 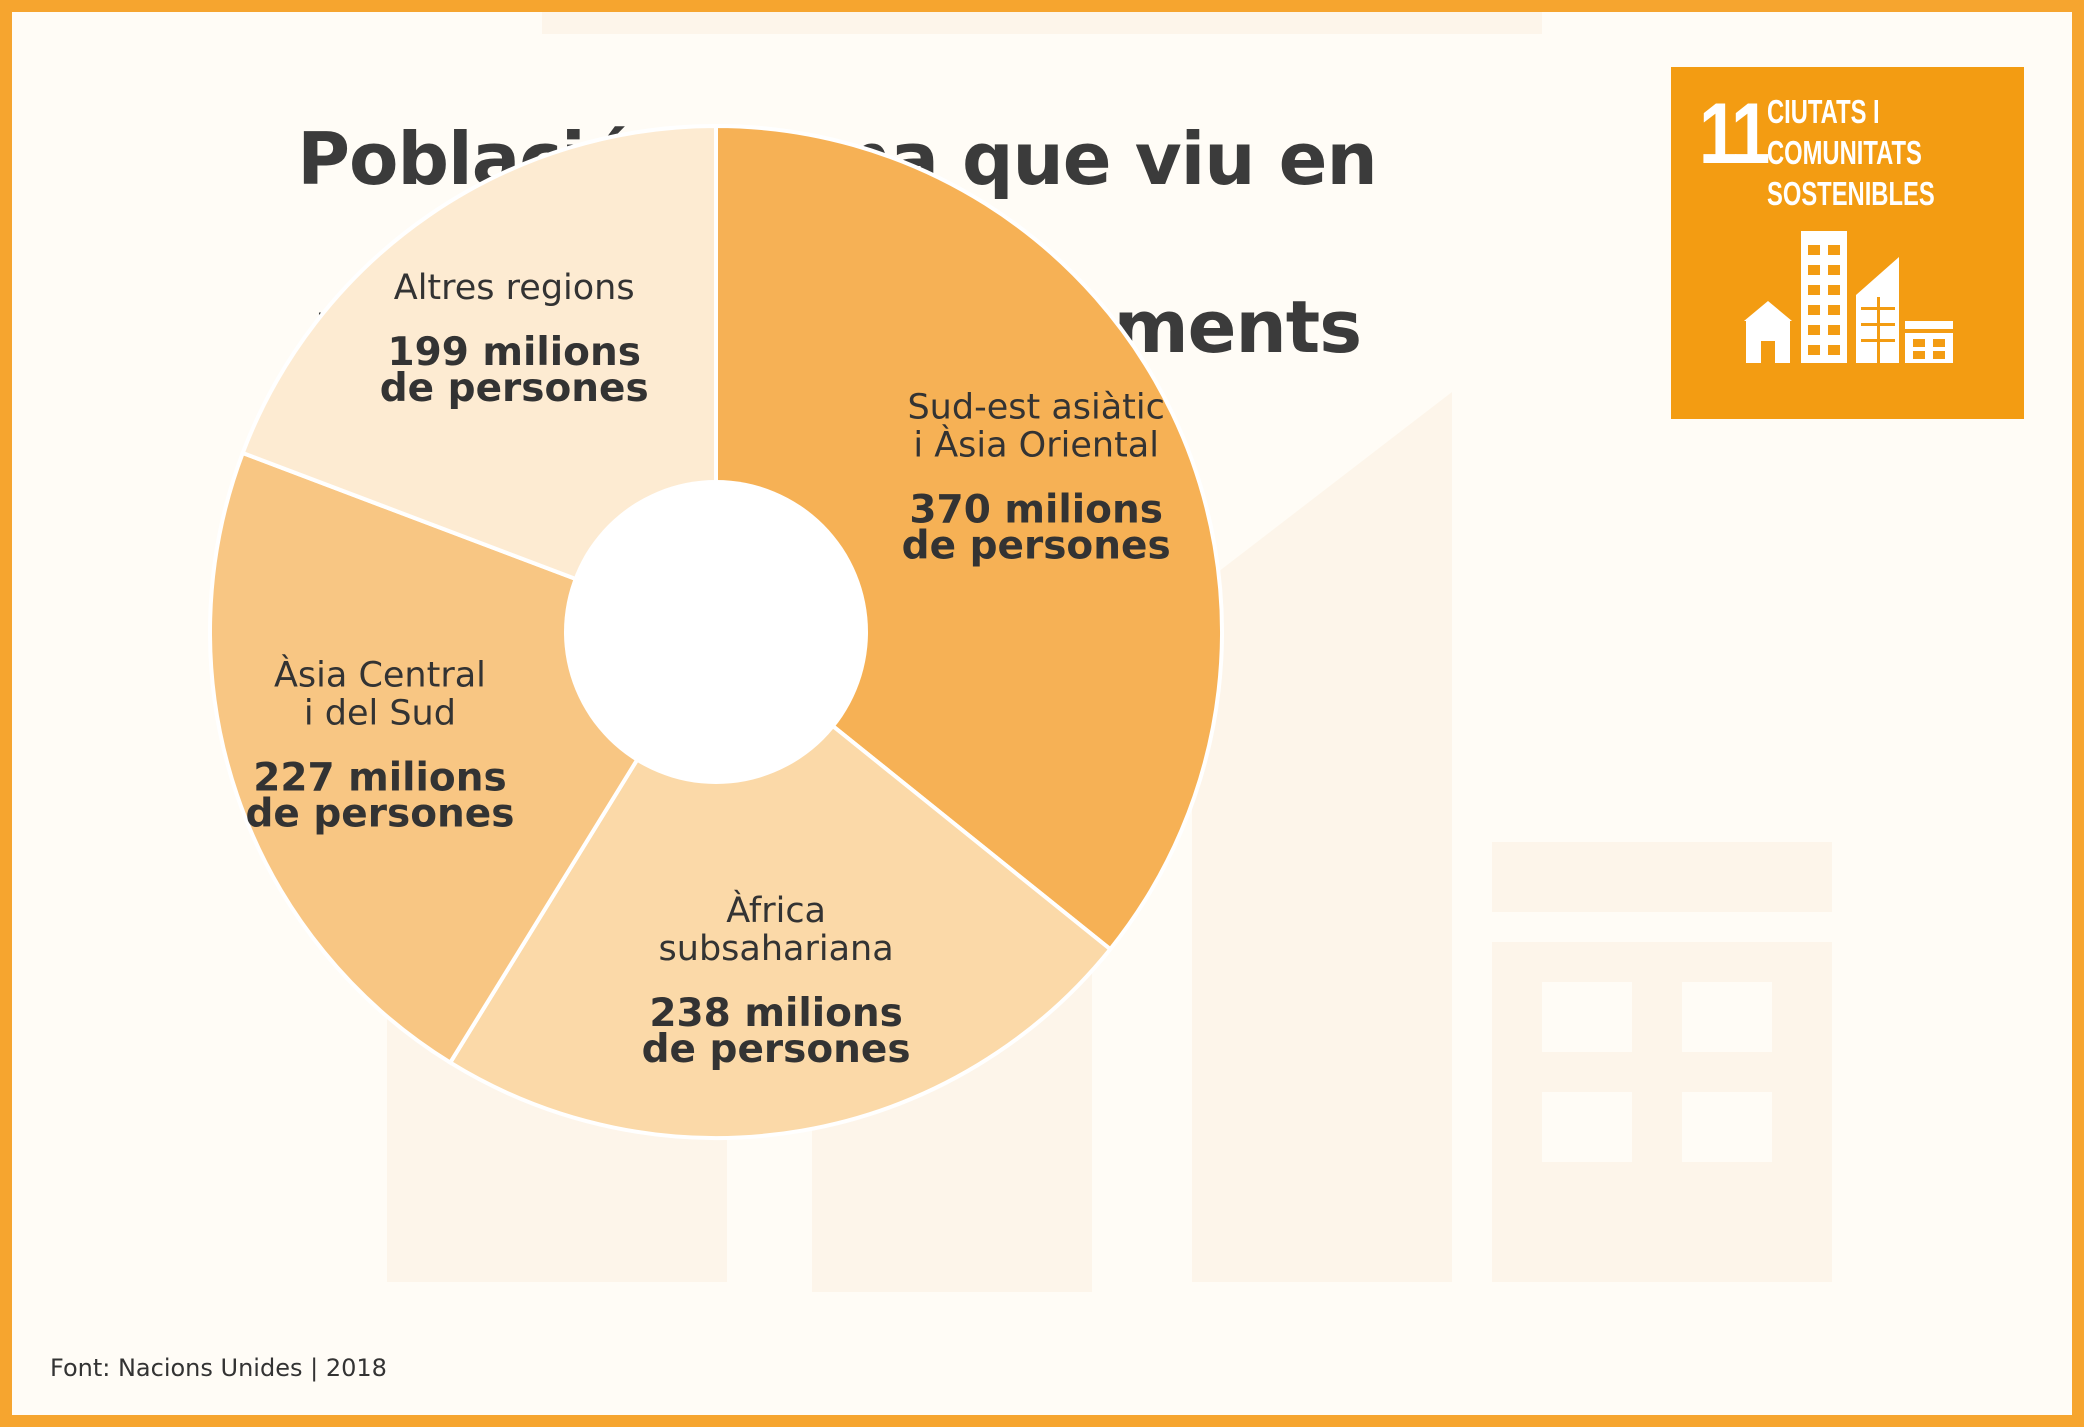 I want to click on sdg-goal-line-2: COMUNITATS, so click(x=1844, y=152).